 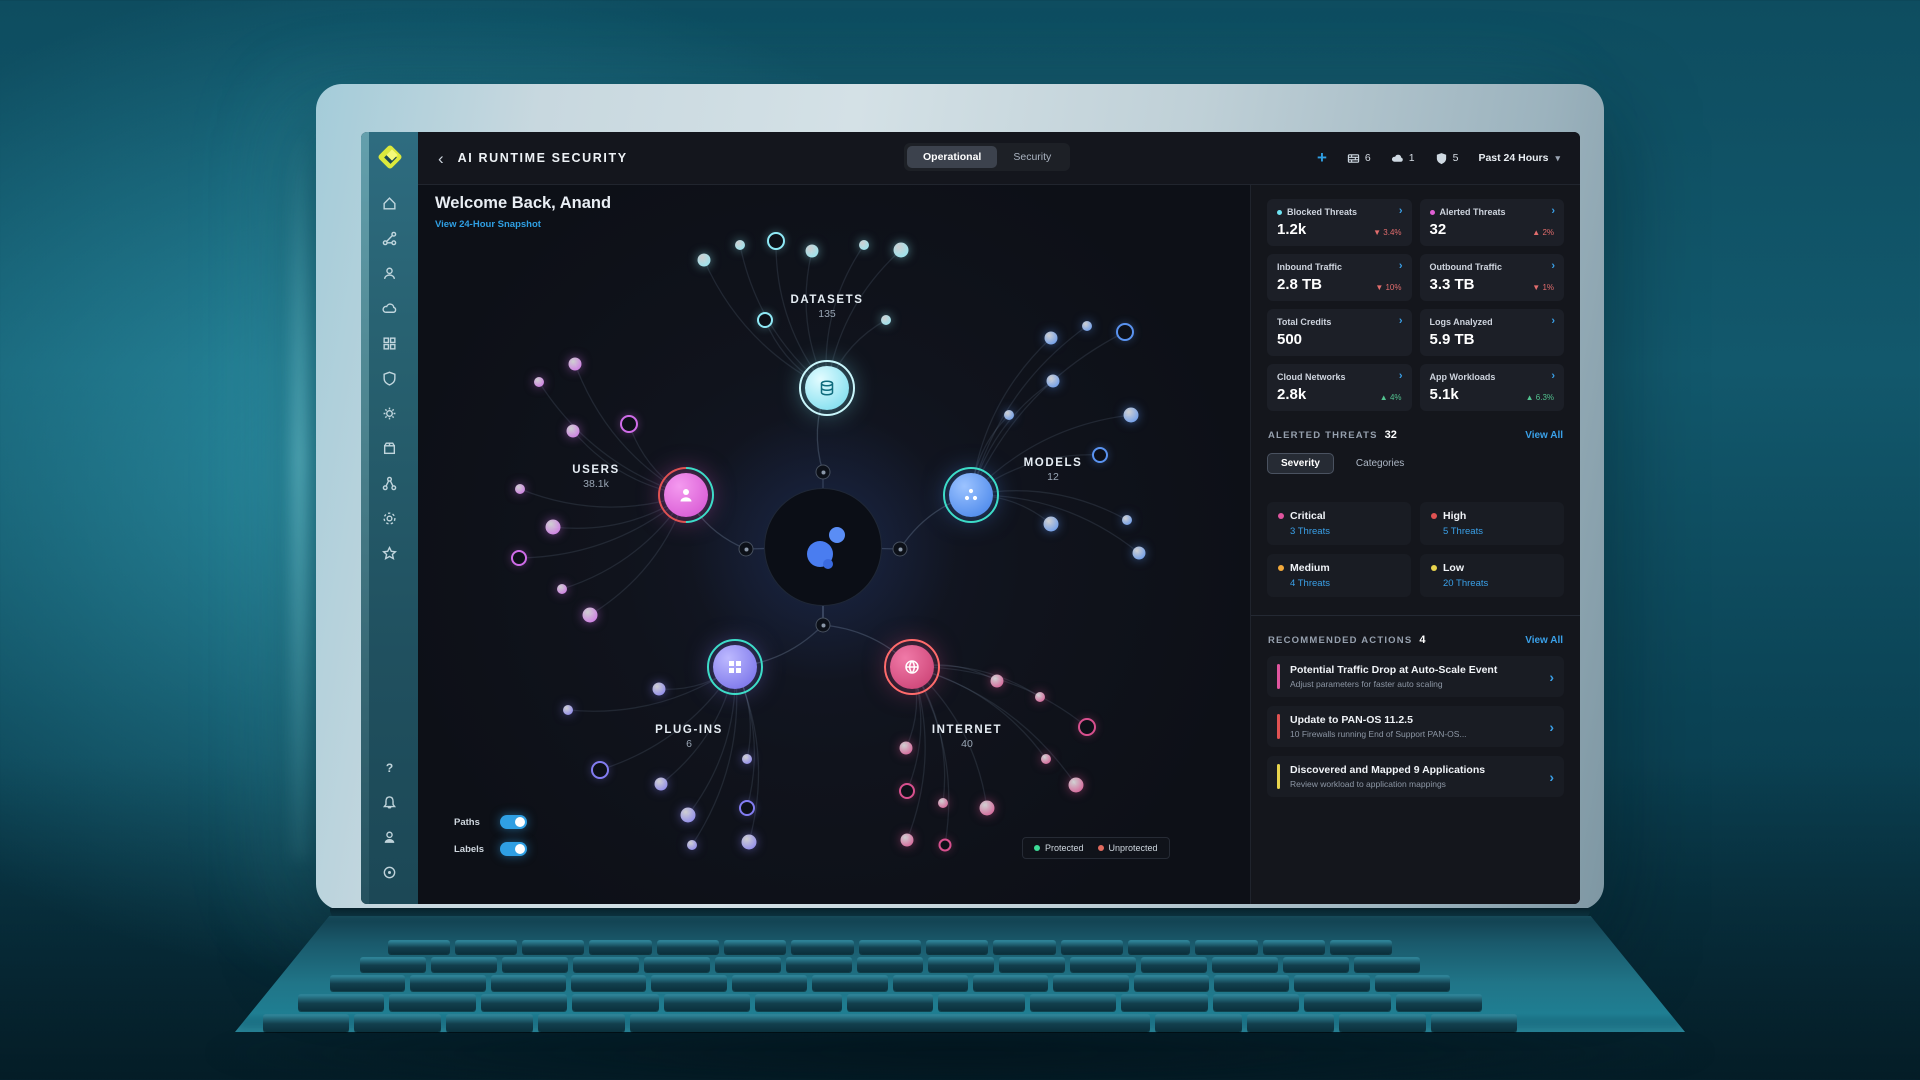 I want to click on tab-severity: Severity, so click(x=1300, y=463).